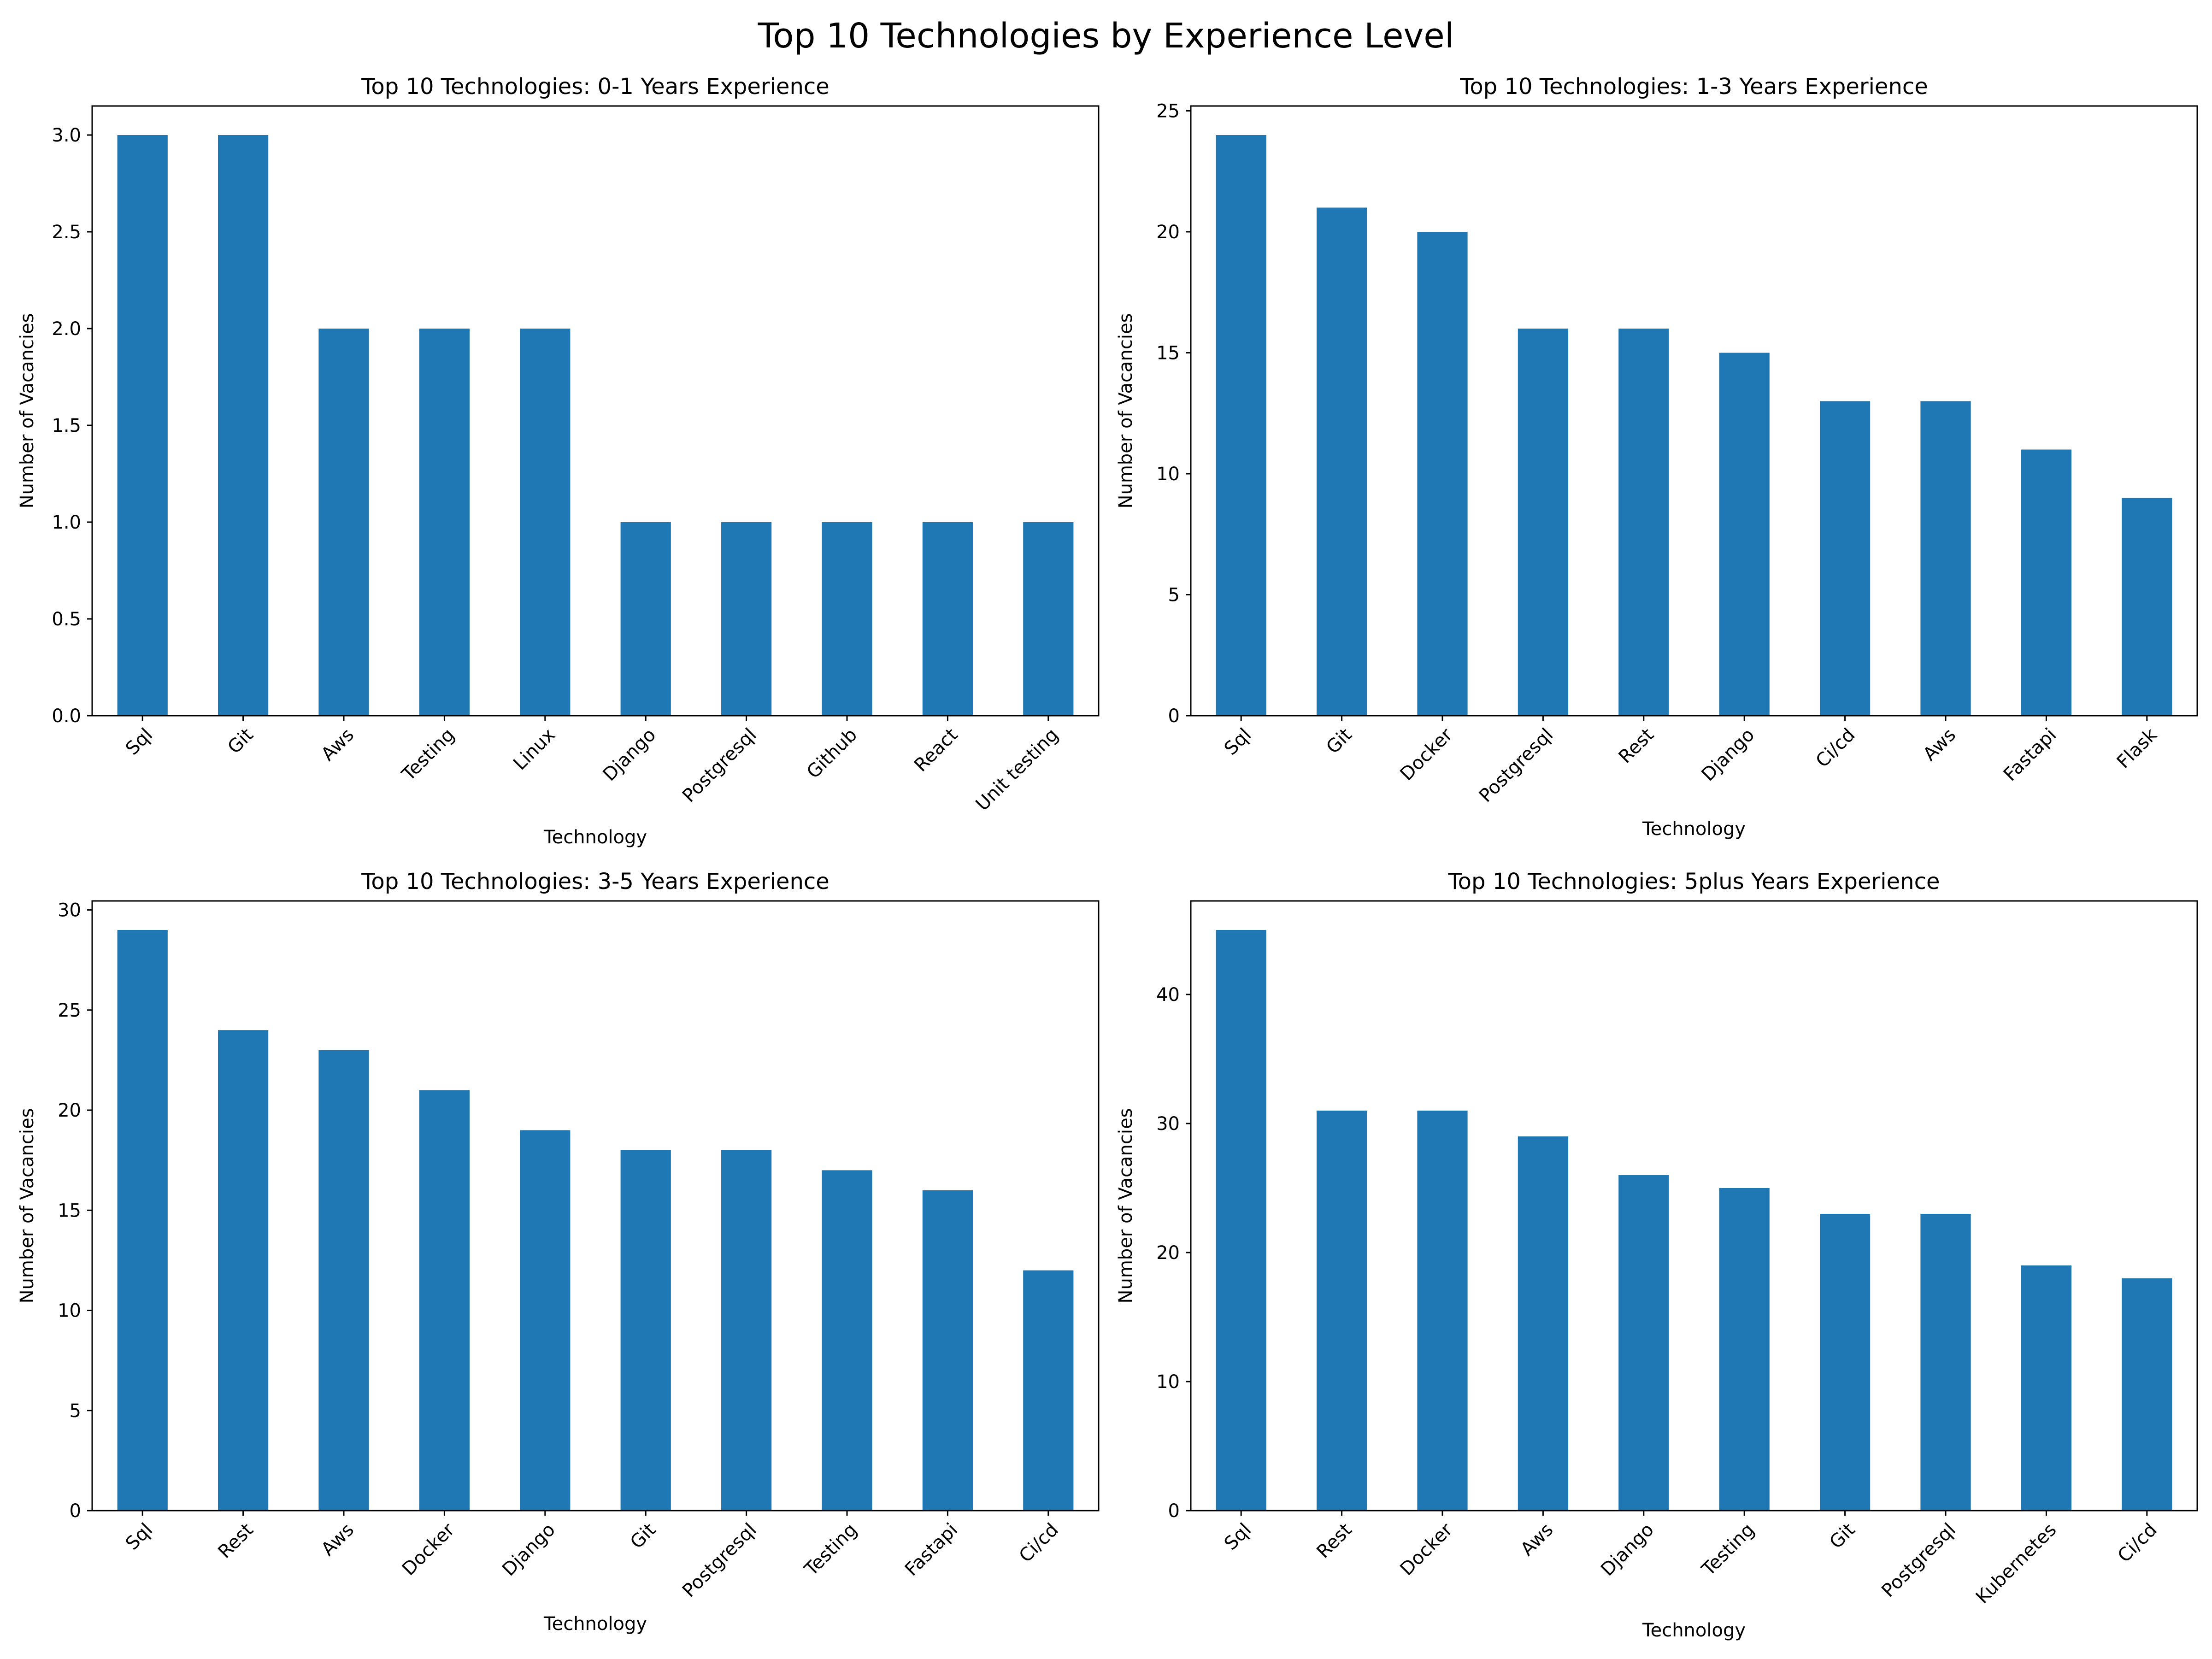 The image size is (2212, 1659). What do you see at coordinates (66, 619) in the screenshot?
I see `y-tick-label: 0.5` at bounding box center [66, 619].